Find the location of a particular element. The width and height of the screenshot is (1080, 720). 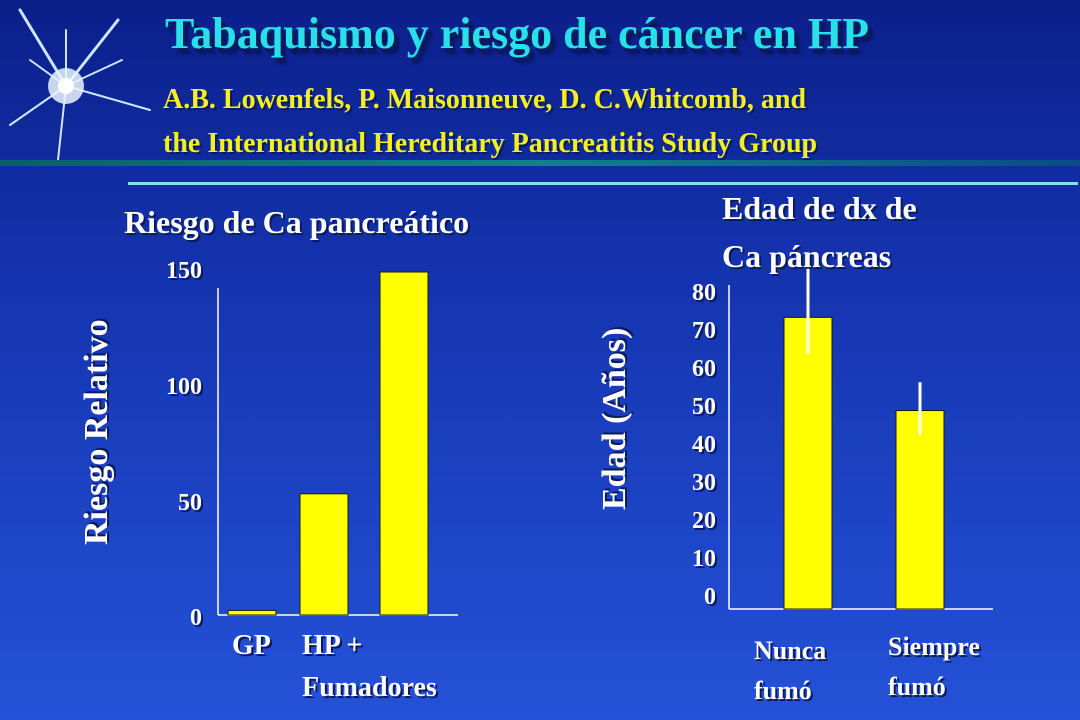

slide-title: Tabaquismo y riesgo de cáncer en HP is located at coordinates (517, 33).